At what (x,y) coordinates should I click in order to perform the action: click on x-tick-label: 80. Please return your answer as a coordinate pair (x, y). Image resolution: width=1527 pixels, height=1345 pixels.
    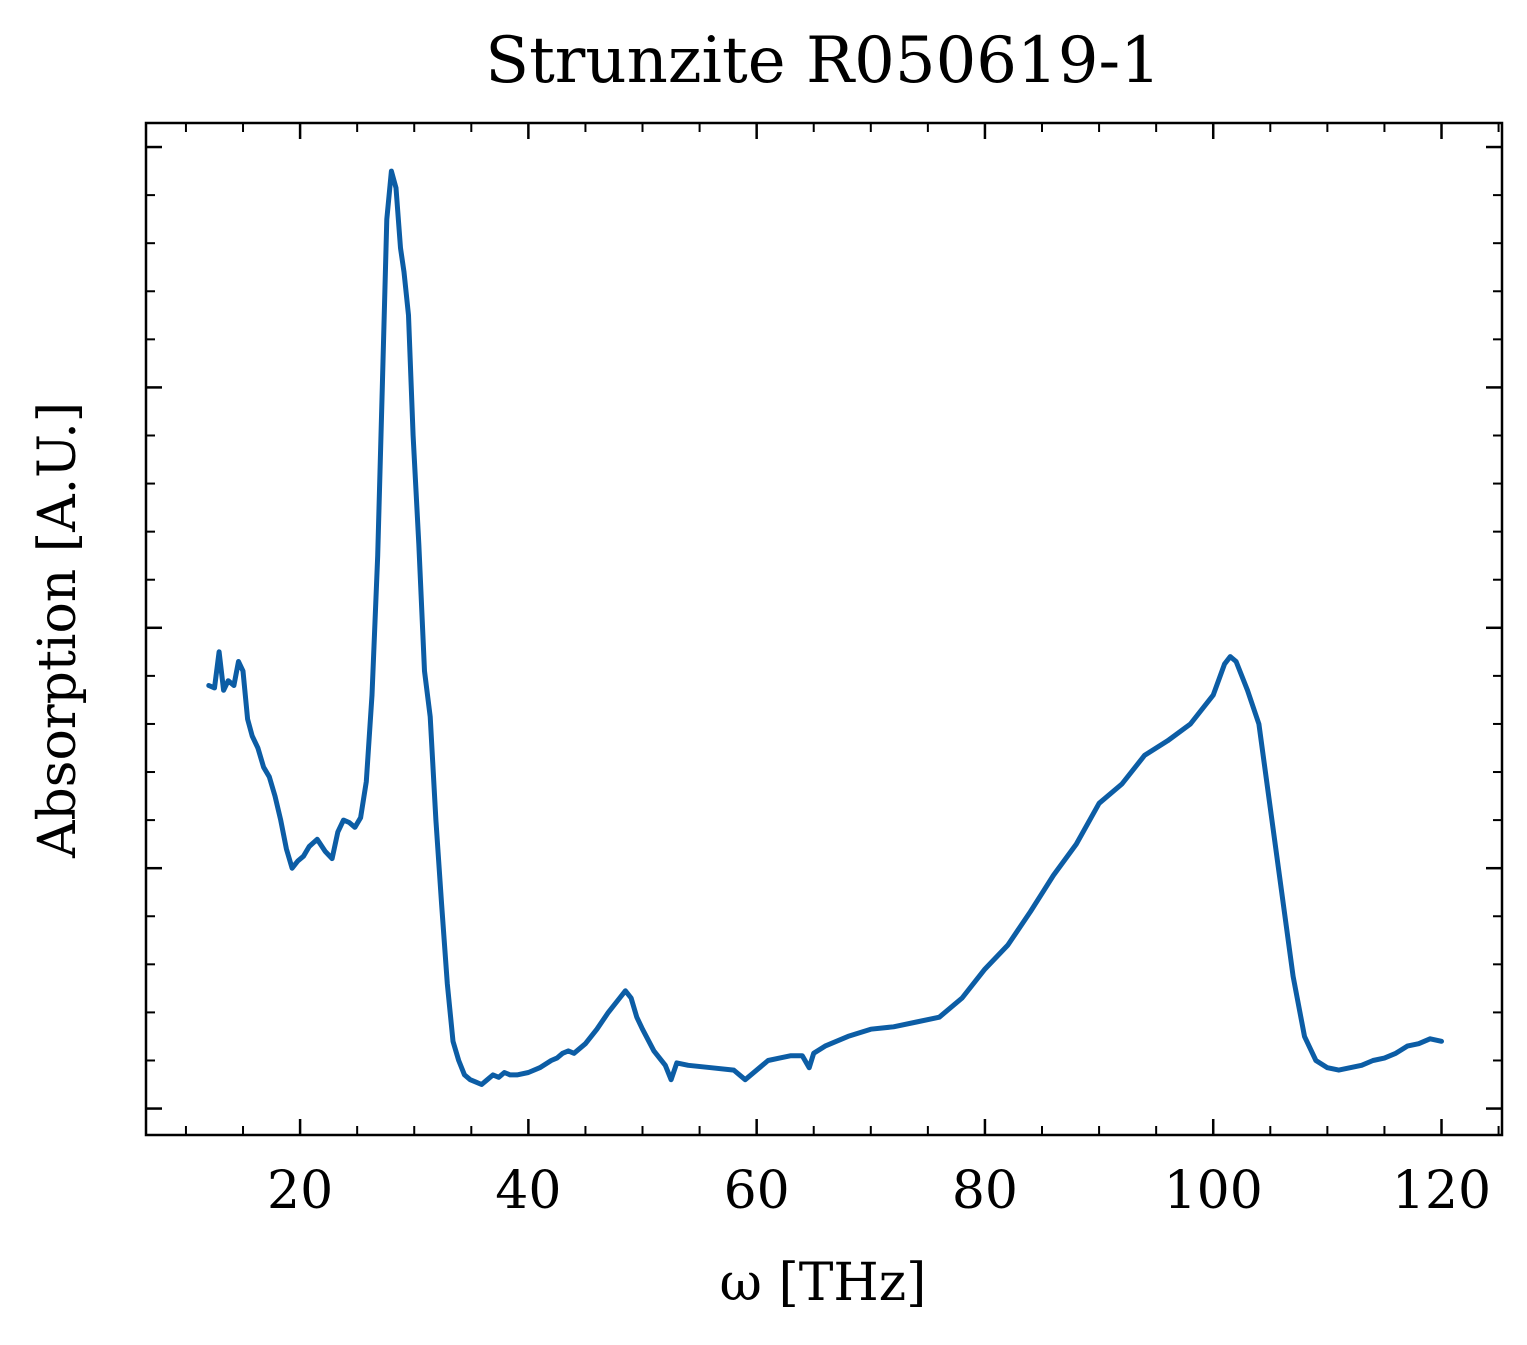
    Looking at the image, I should click on (985, 1191).